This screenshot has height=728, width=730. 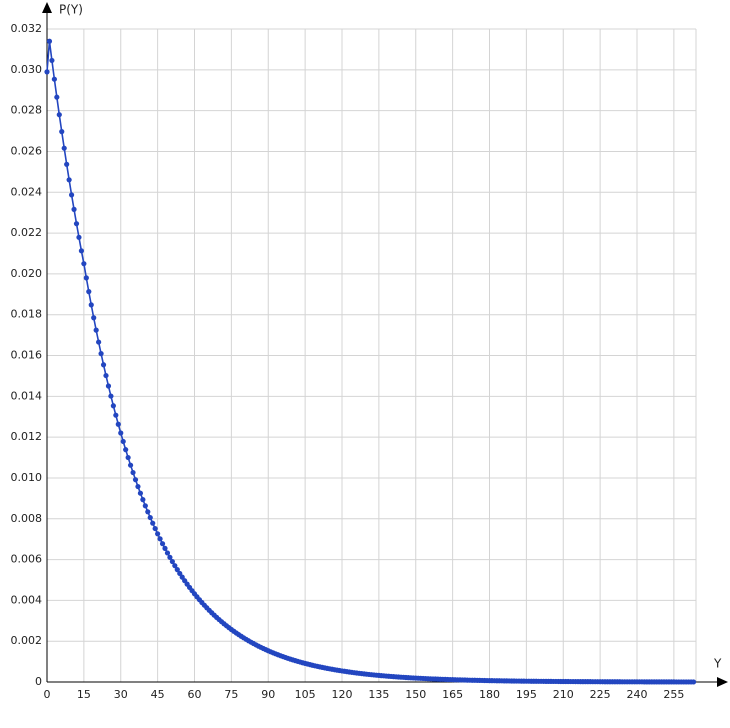 I want to click on y-tick-label: 0.018, so click(x=27, y=314).